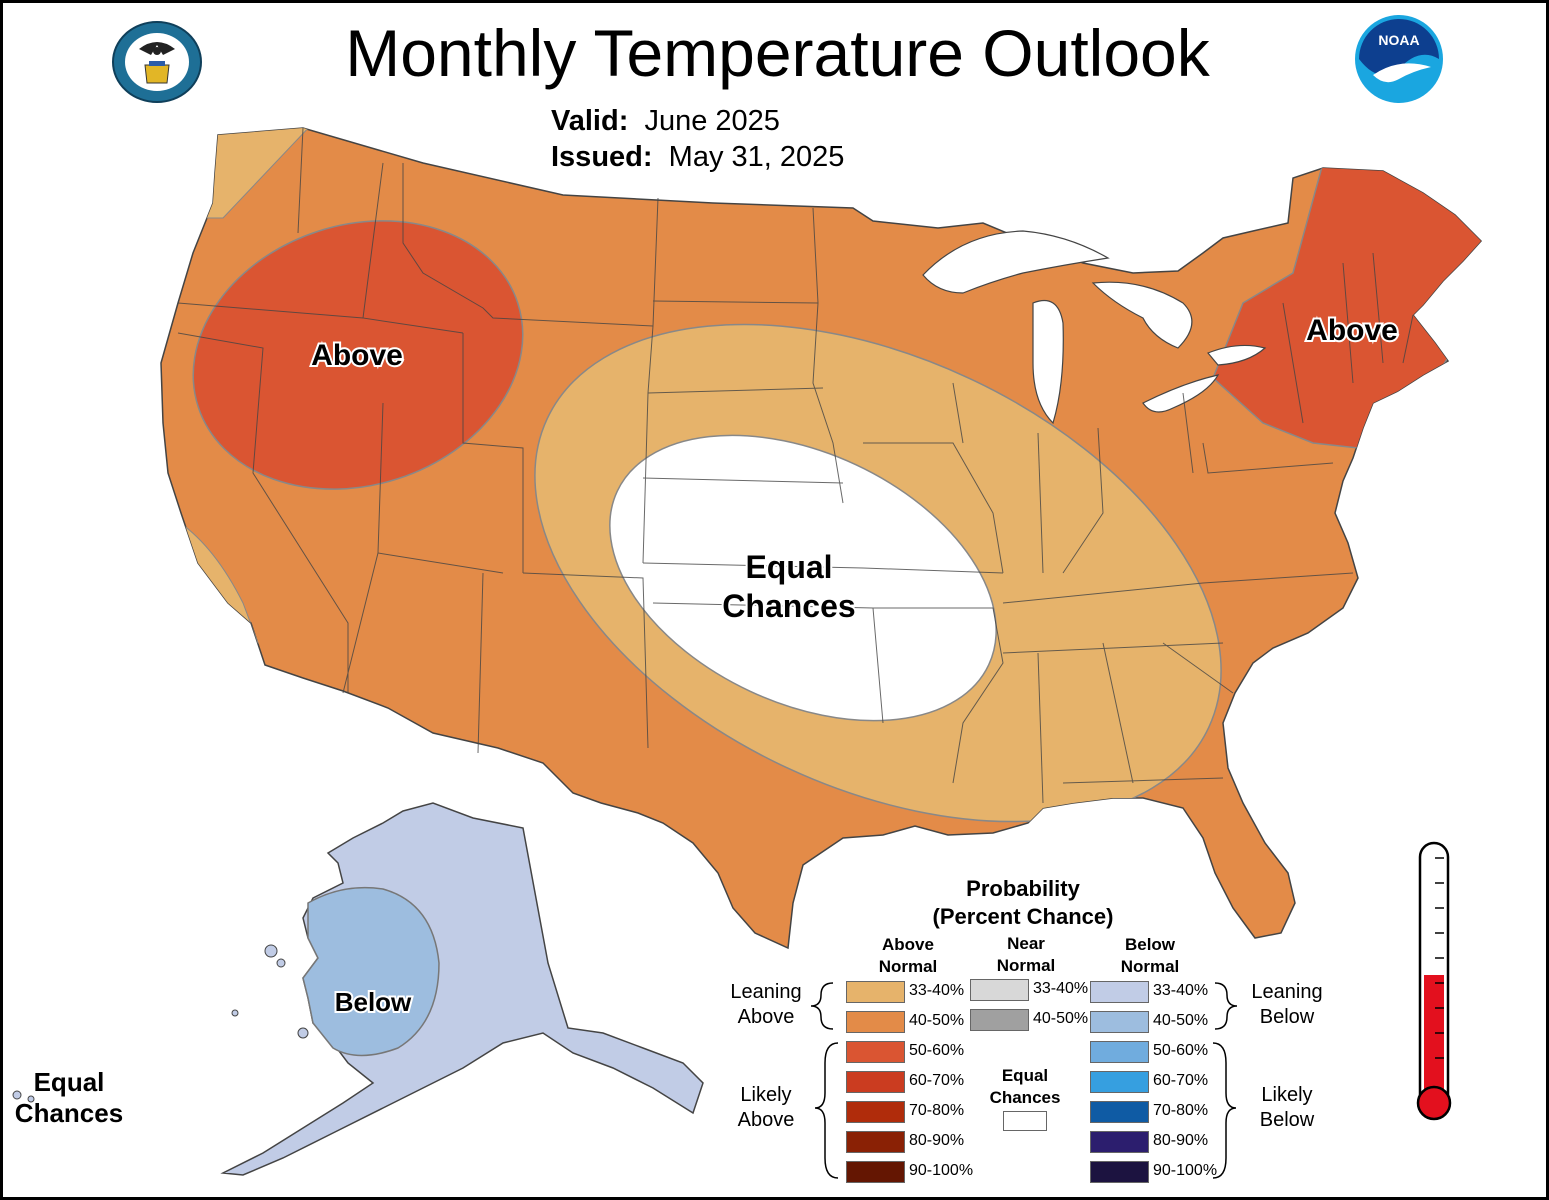  What do you see at coordinates (1434, 981) in the screenshot?
I see `thermometer-icon` at bounding box center [1434, 981].